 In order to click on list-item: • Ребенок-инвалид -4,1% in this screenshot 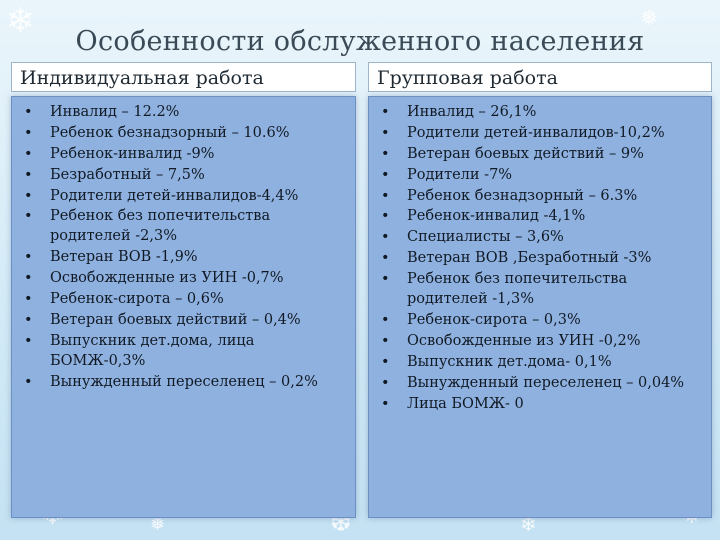, I will do `click(537, 216)`.